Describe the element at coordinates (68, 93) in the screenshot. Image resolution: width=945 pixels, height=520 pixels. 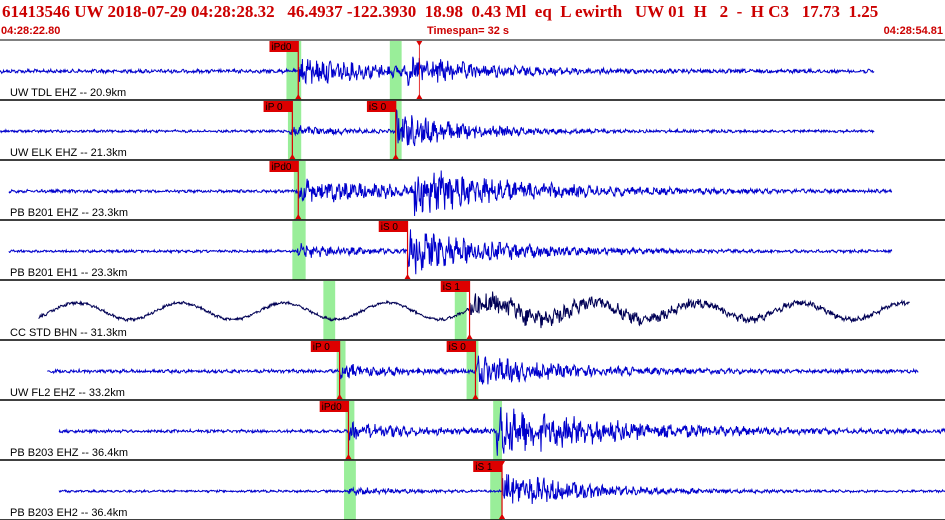
I see `station-label: UW TDL EHZ -- 20.9km` at that location.